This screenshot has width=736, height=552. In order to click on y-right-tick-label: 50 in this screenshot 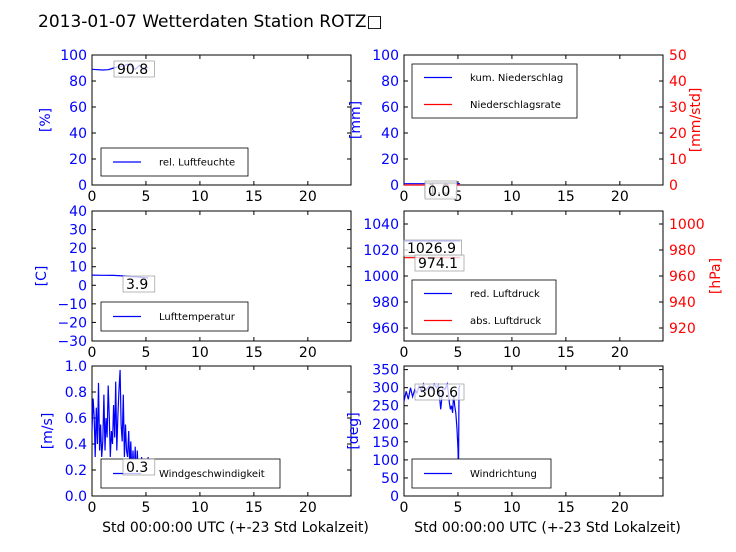, I will do `click(678, 56)`.